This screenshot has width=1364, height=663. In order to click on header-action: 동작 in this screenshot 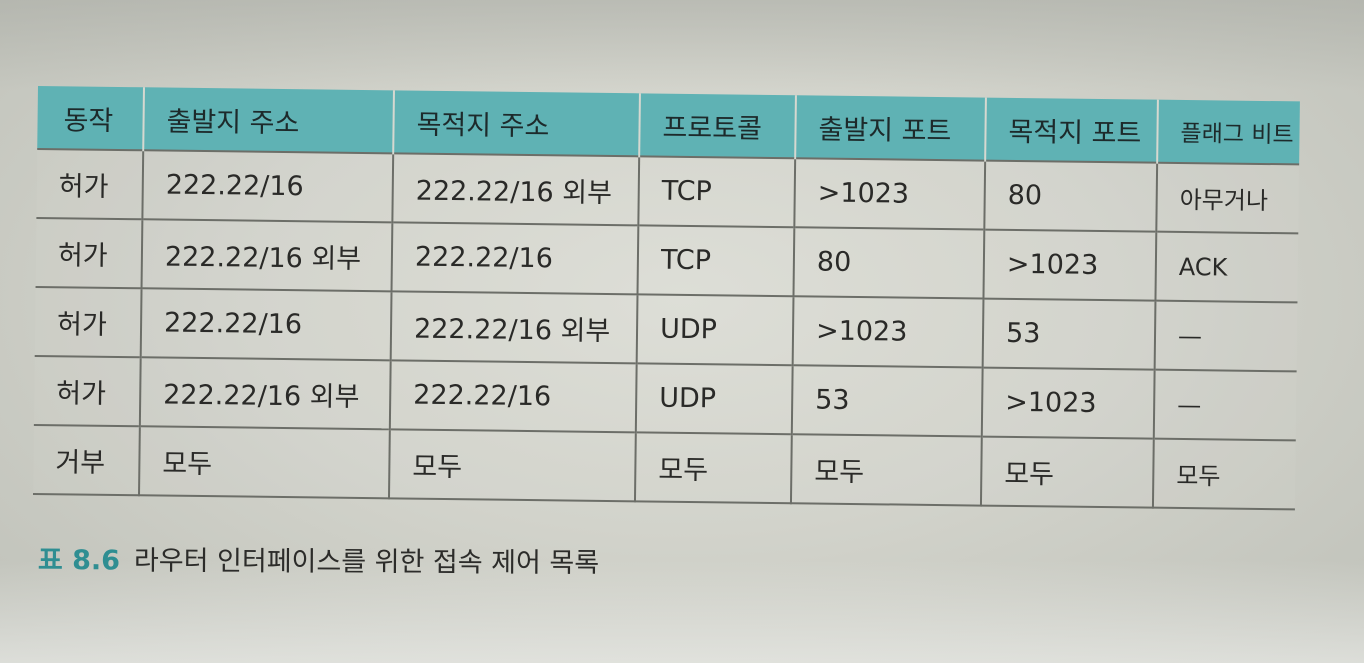, I will do `click(90, 118)`.